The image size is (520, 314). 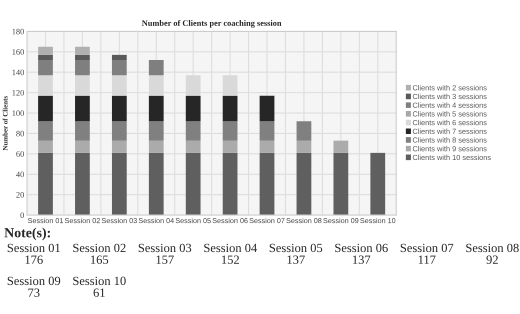 I want to click on y-tick-label: 20, so click(x=20, y=195).